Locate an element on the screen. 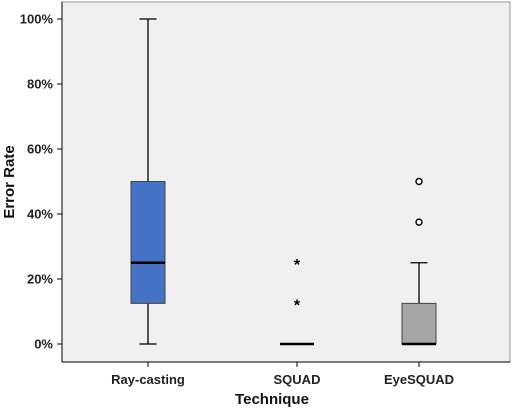 The height and width of the screenshot is (408, 512). y-axis-title: Error Rate is located at coordinates (9, 181).